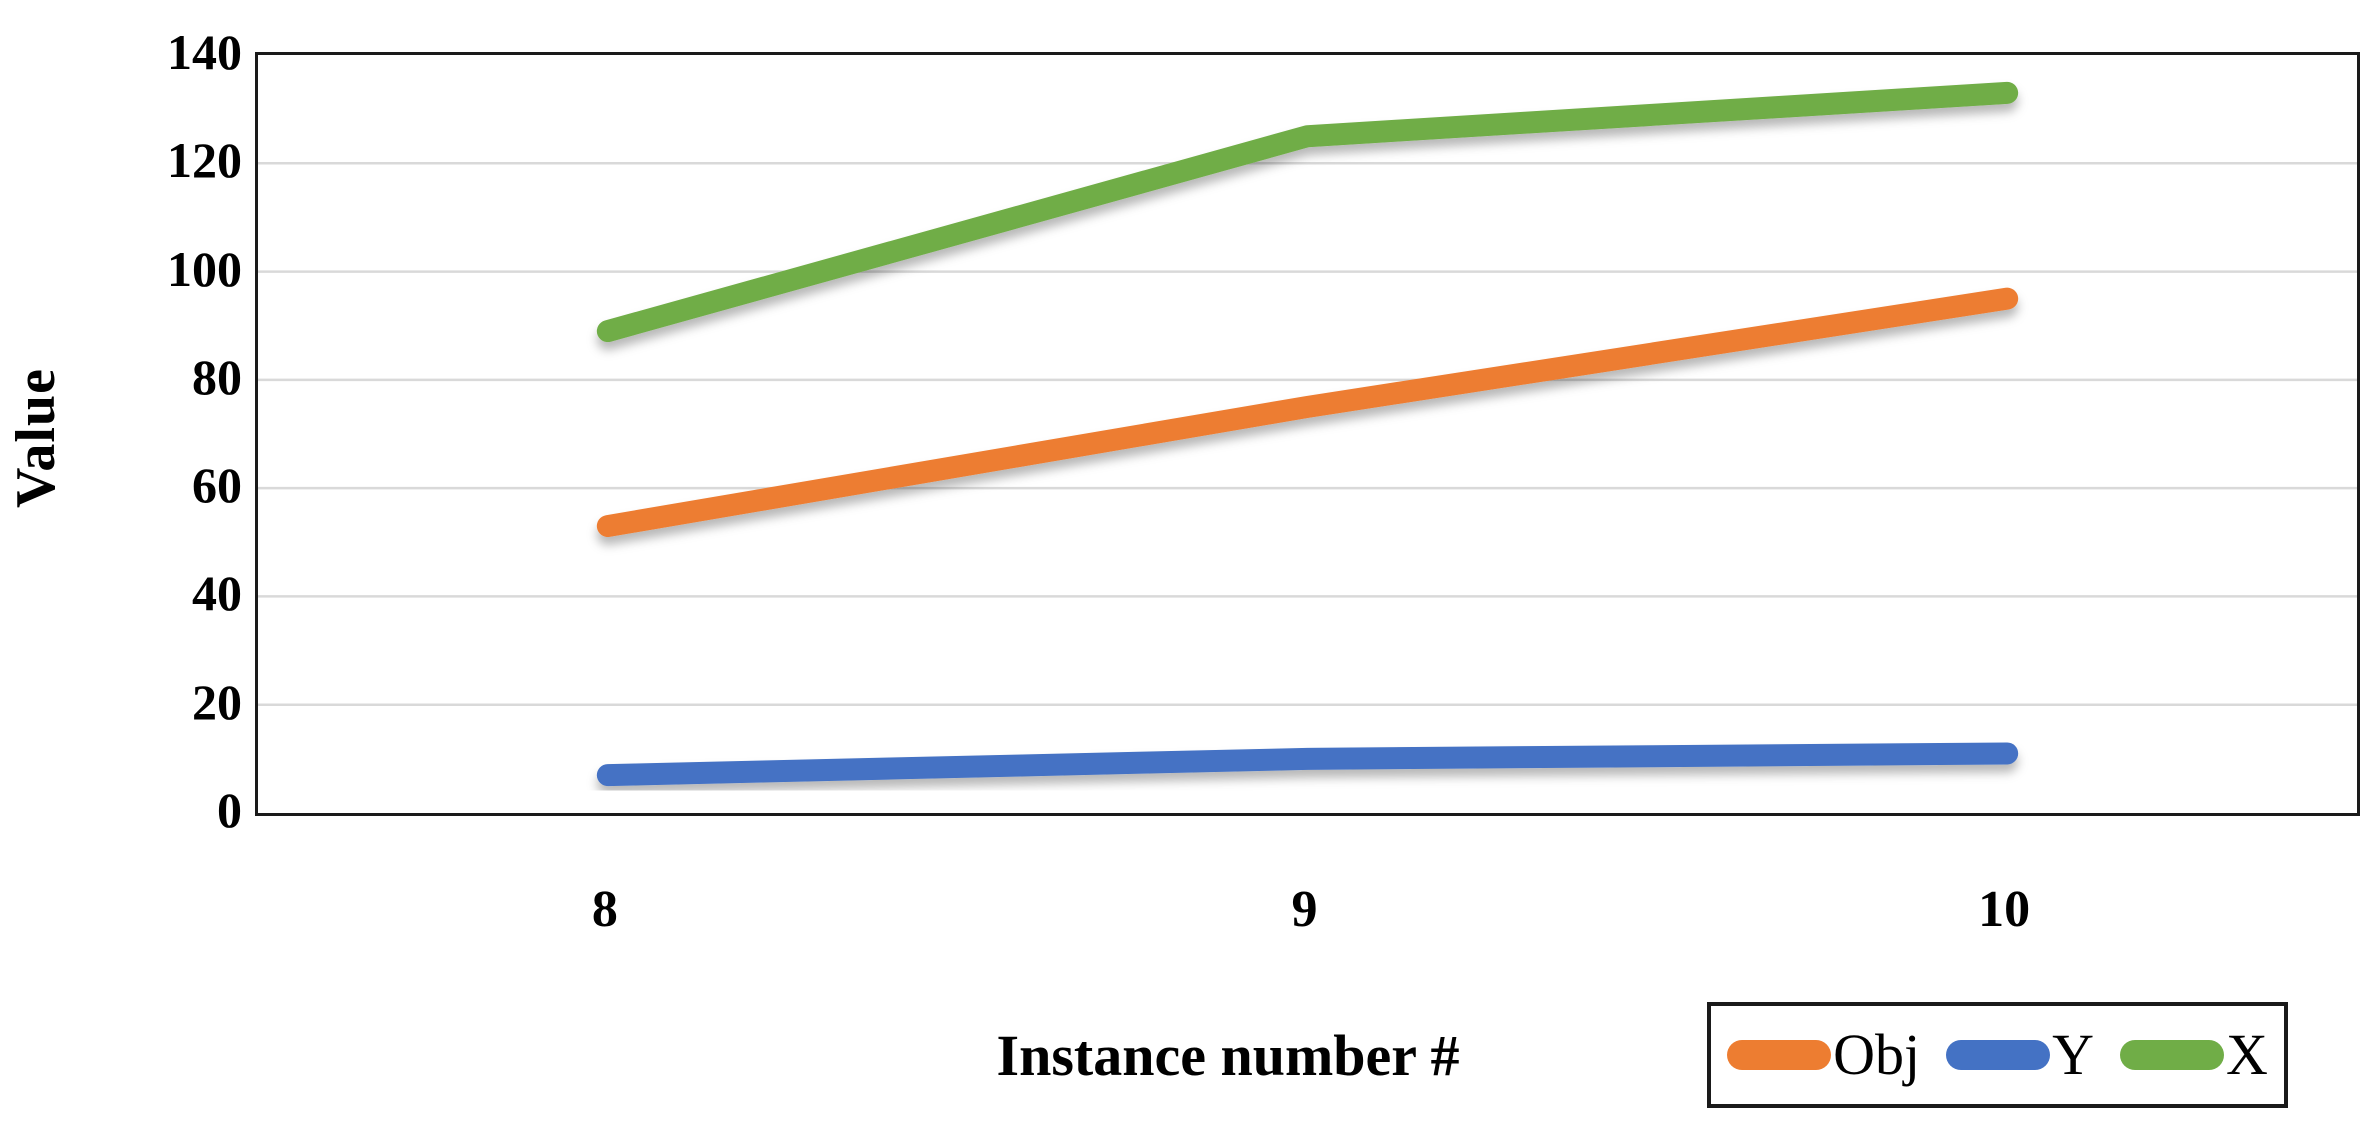  Describe the element at coordinates (1228, 1055) in the screenshot. I see `x-axis-title: Instance number #` at that location.